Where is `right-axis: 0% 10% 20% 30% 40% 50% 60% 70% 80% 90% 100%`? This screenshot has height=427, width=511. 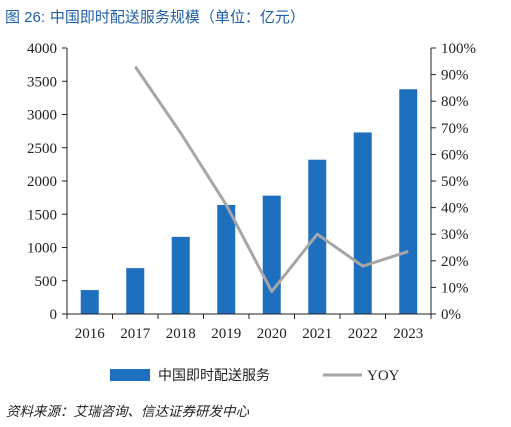
right-axis: 0% 10% 20% 30% 40% 50% 60% 70% 80% 90% 100% is located at coordinates (453, 182).